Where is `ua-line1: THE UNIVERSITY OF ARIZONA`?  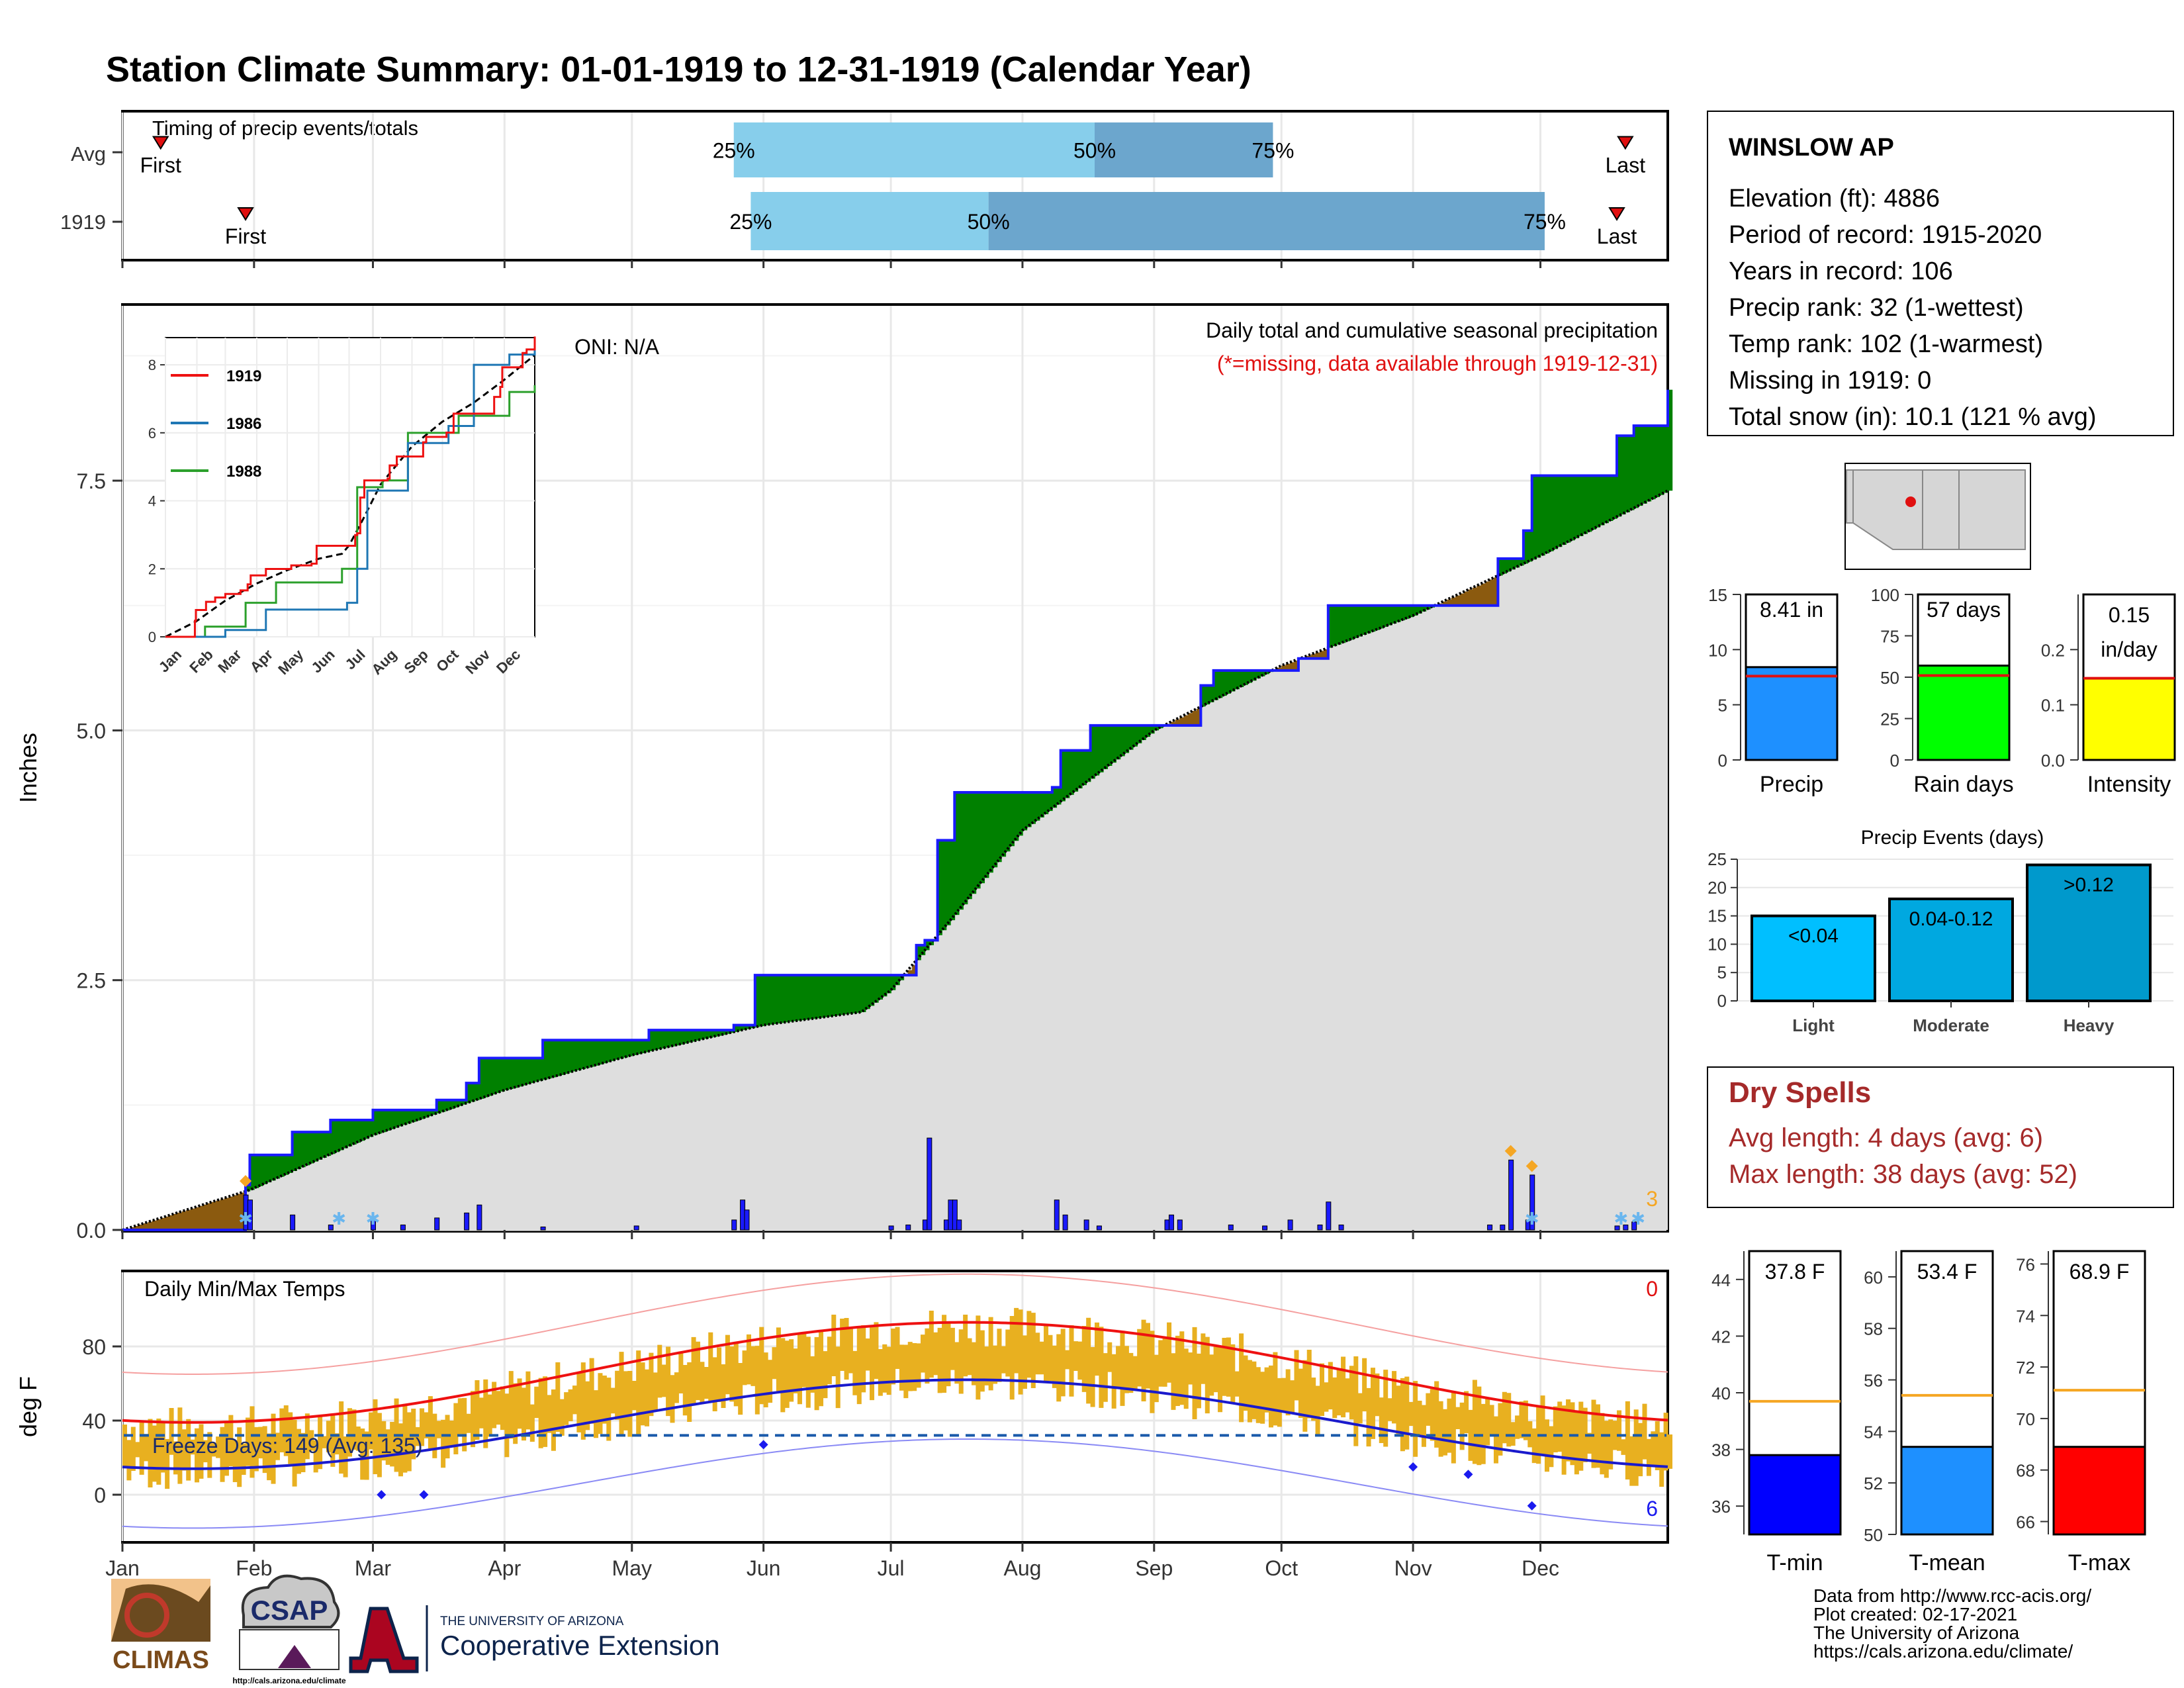 ua-line1: THE UNIVERSITY OF ARIZONA is located at coordinates (532, 1621).